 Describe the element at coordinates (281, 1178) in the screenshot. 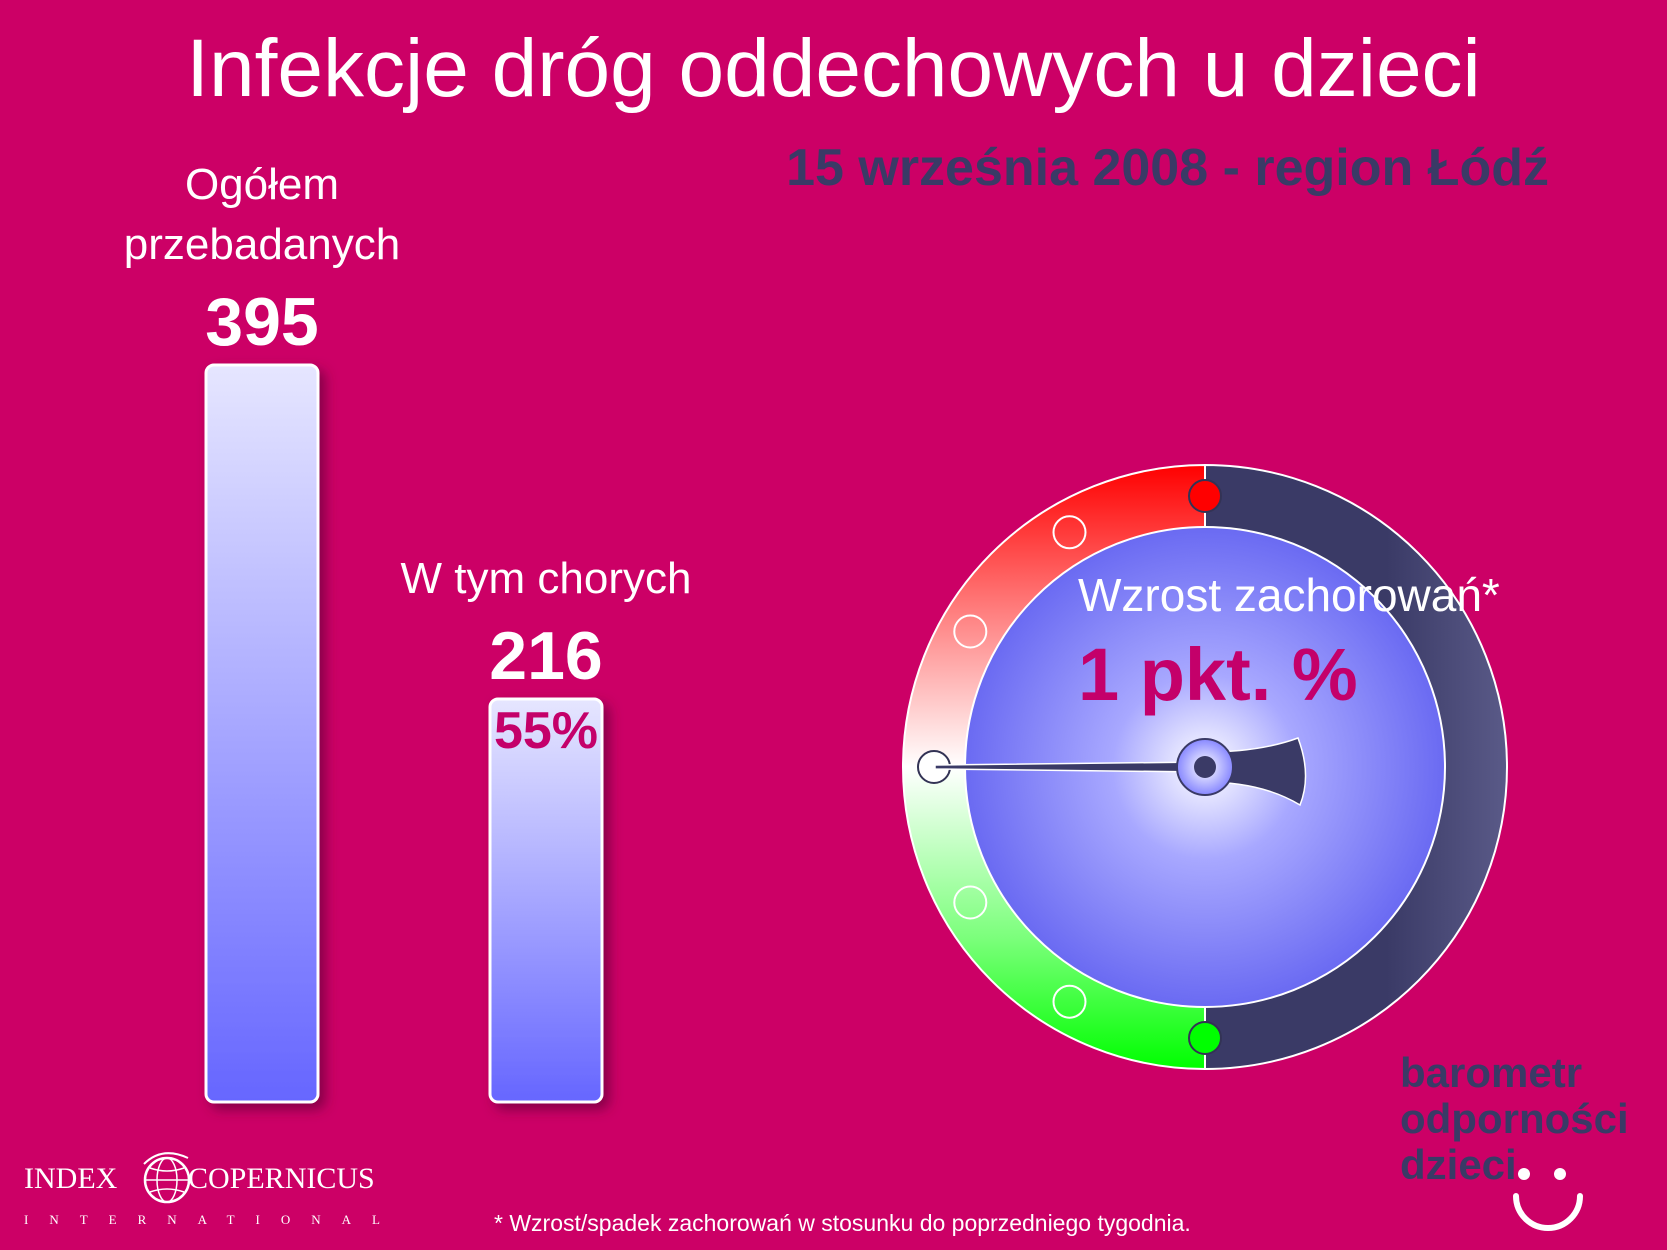

I see `logo-text-copernicus: COPERNICUS` at that location.